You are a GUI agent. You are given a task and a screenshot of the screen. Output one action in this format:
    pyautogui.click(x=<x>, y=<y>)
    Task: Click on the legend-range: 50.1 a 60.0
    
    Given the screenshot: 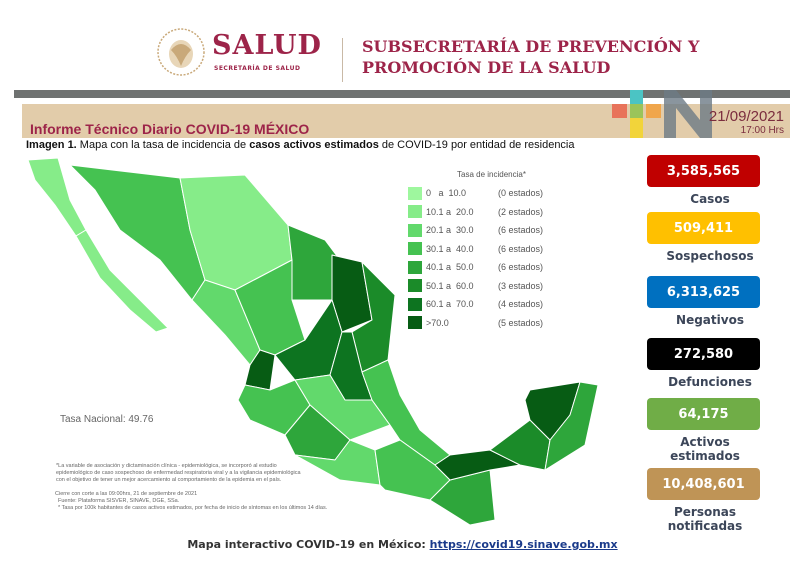 What is the action you would take?
    pyautogui.click(x=450, y=285)
    